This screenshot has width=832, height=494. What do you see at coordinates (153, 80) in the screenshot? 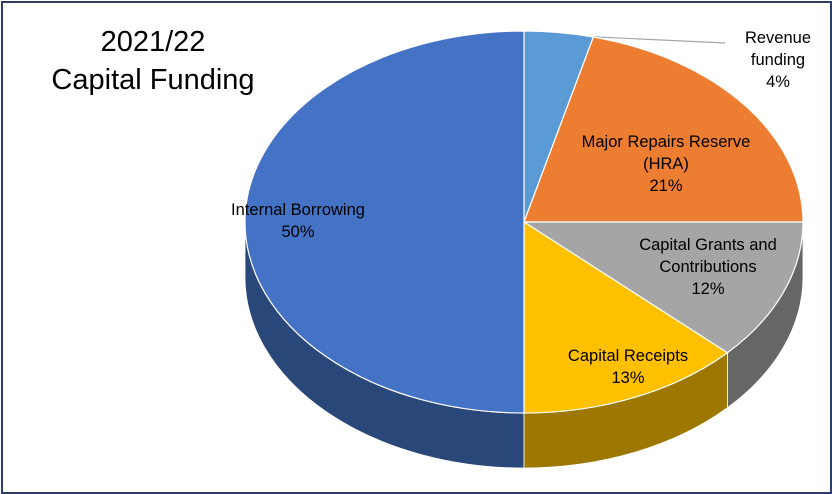
I see `chart-title: Capital Funding` at bounding box center [153, 80].